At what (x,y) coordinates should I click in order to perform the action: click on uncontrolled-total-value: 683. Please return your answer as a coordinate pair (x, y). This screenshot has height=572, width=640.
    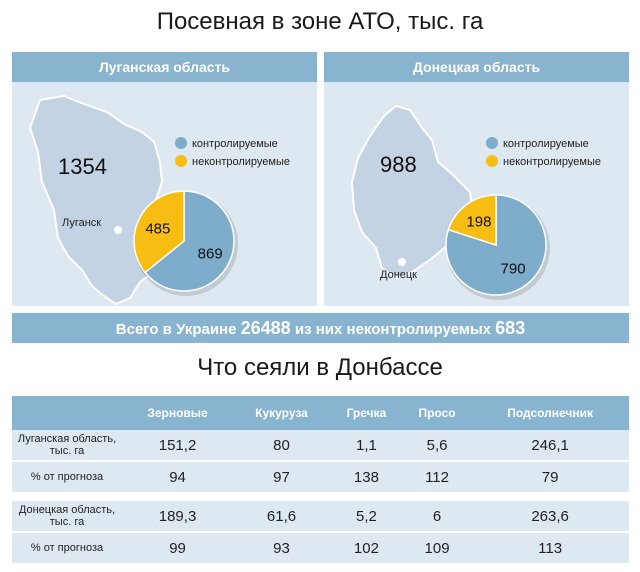
    Looking at the image, I should click on (510, 328).